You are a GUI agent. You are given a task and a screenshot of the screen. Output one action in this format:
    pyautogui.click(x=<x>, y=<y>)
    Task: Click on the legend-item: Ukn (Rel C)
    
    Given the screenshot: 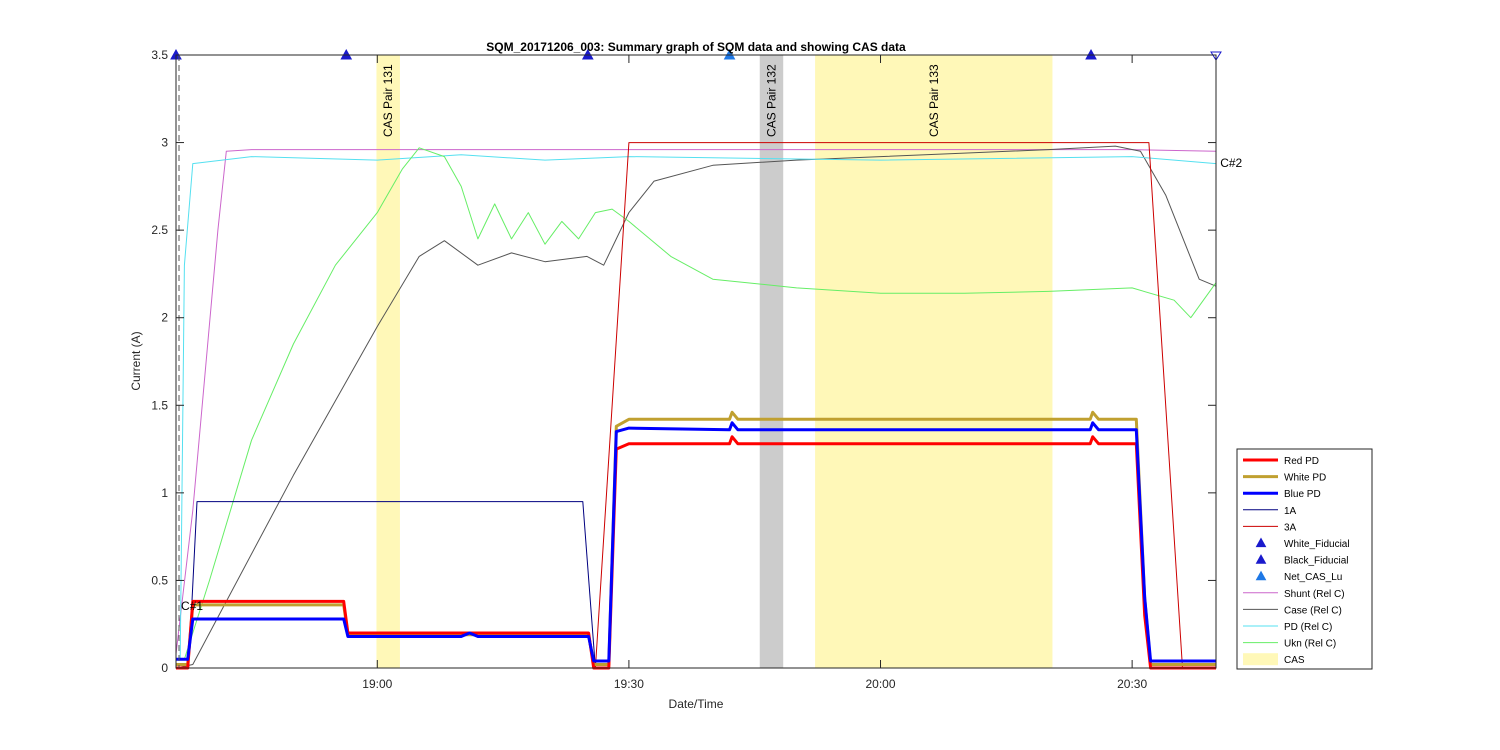 What is the action you would take?
    pyautogui.click(x=1289, y=644)
    